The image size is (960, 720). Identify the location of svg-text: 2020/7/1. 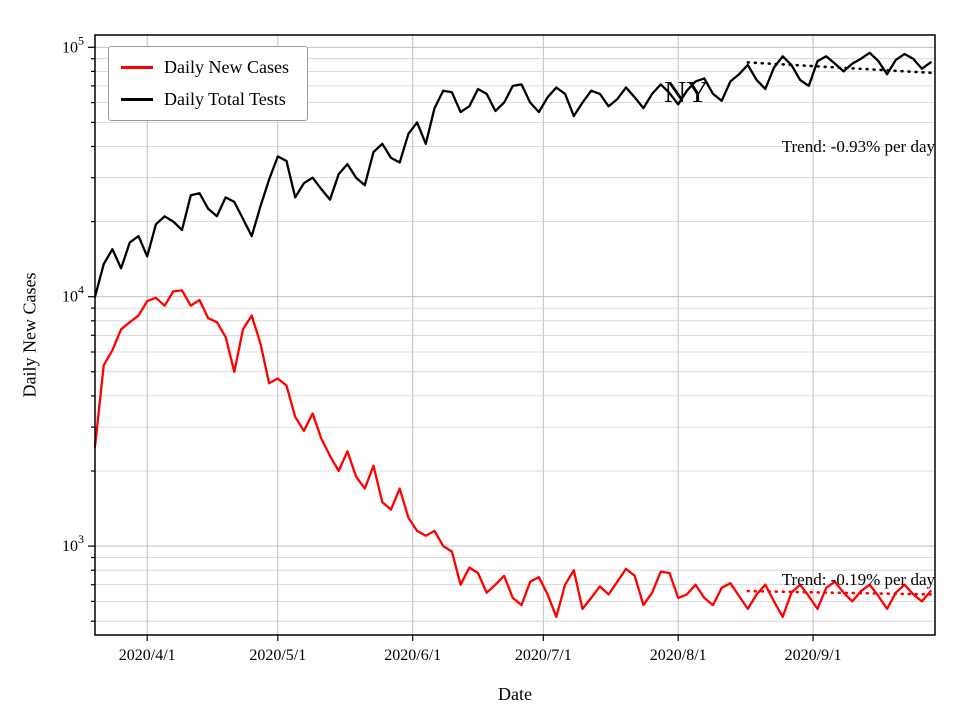
(543, 655).